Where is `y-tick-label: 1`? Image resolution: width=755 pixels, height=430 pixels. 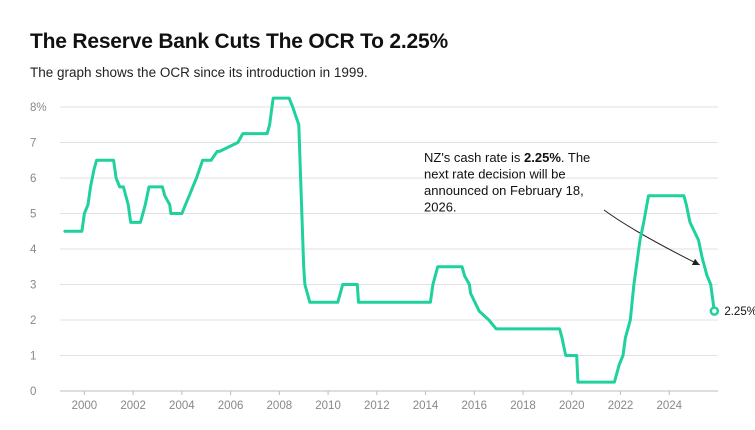 y-tick-label: 1 is located at coordinates (33, 357).